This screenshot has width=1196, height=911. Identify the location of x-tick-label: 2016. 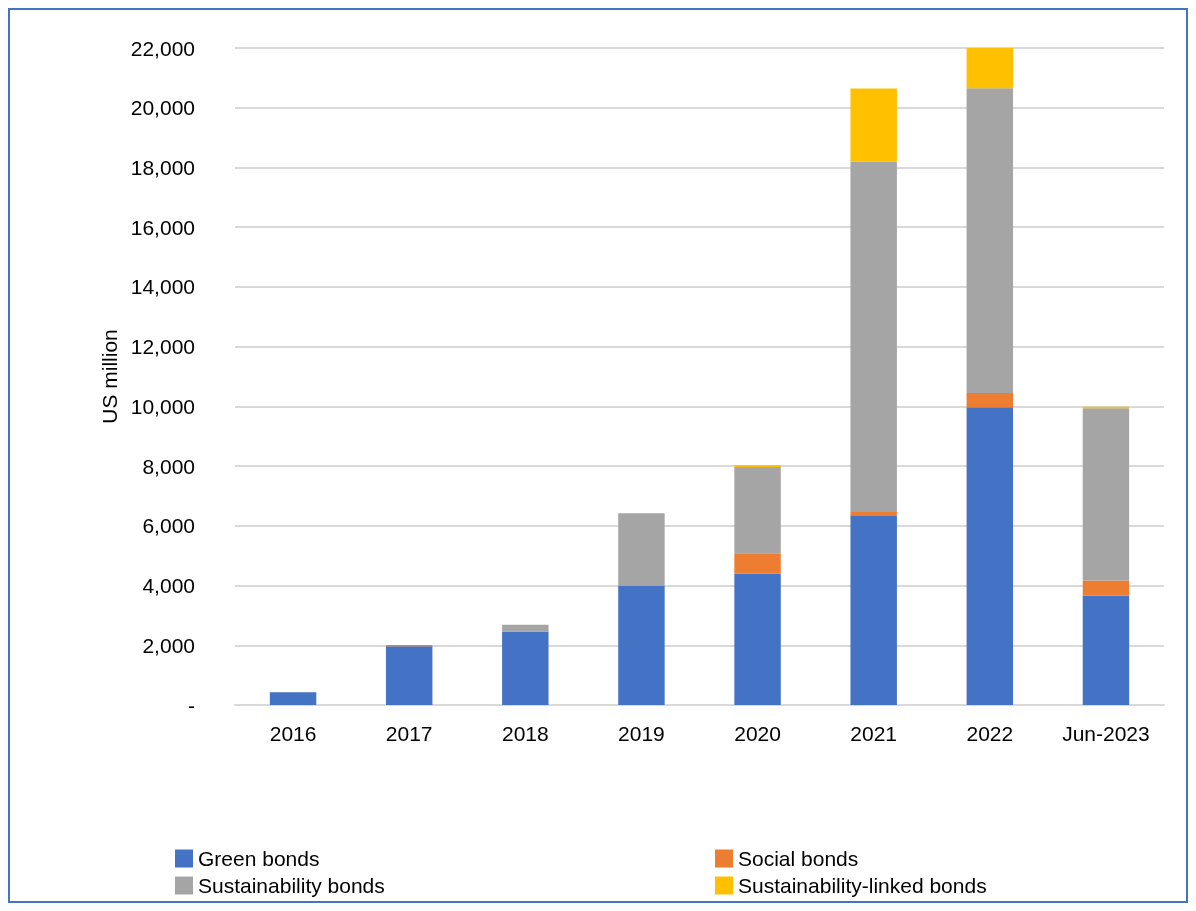
(293, 733).